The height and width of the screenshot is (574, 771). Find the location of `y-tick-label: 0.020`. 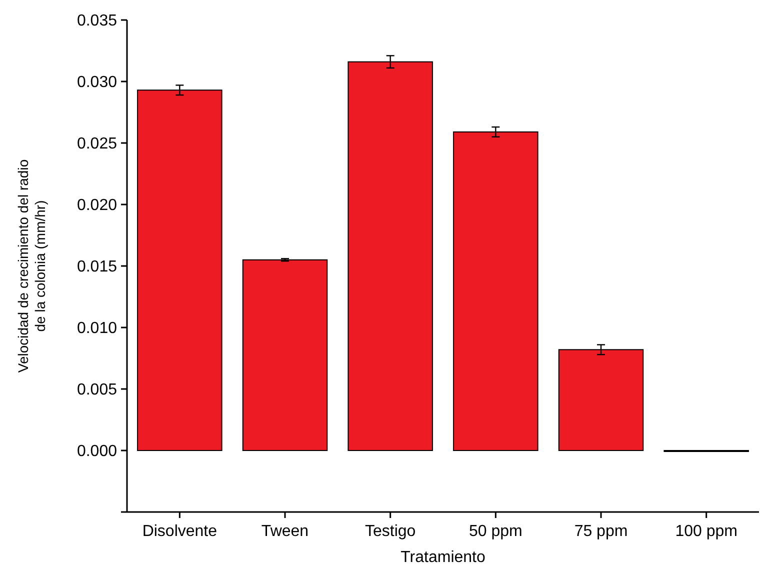

y-tick-label: 0.020 is located at coordinates (97, 205).